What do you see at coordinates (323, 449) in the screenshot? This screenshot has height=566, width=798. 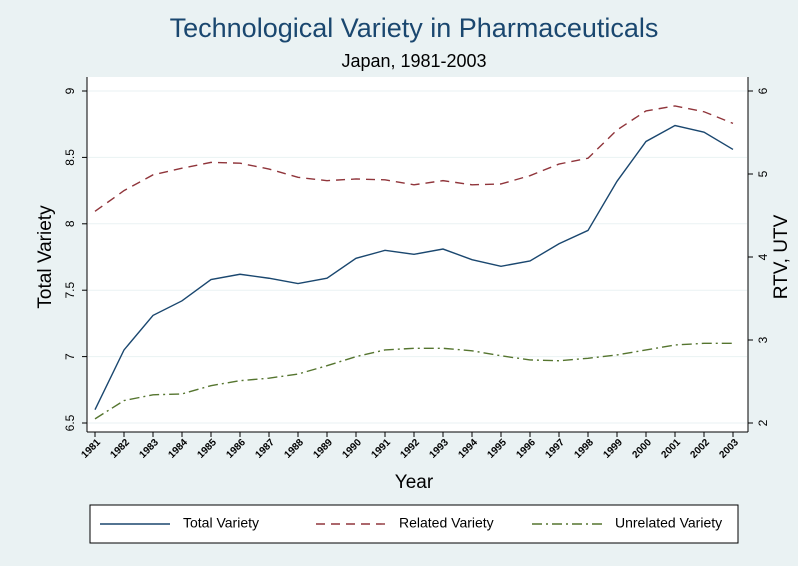 I see `x-tick-label: 1989` at bounding box center [323, 449].